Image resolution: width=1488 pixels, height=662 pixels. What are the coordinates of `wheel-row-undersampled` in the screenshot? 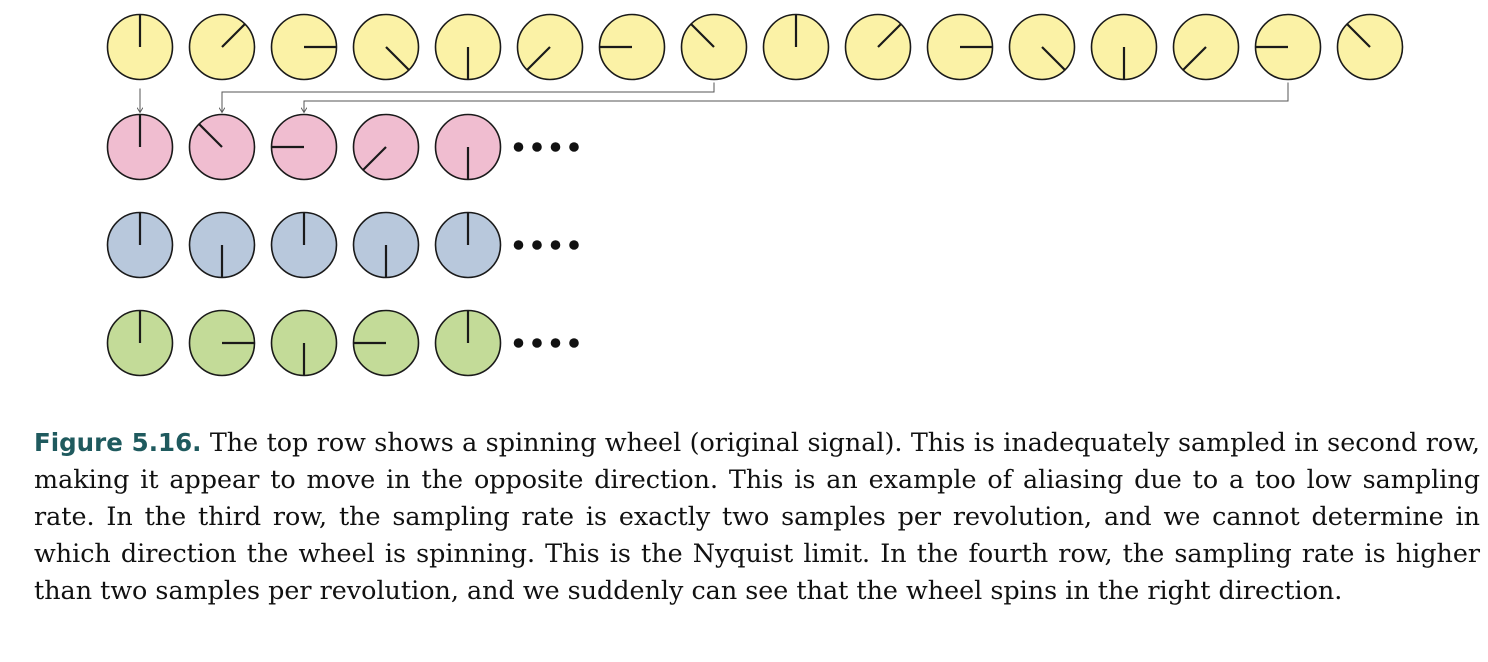 It's located at (342, 147).